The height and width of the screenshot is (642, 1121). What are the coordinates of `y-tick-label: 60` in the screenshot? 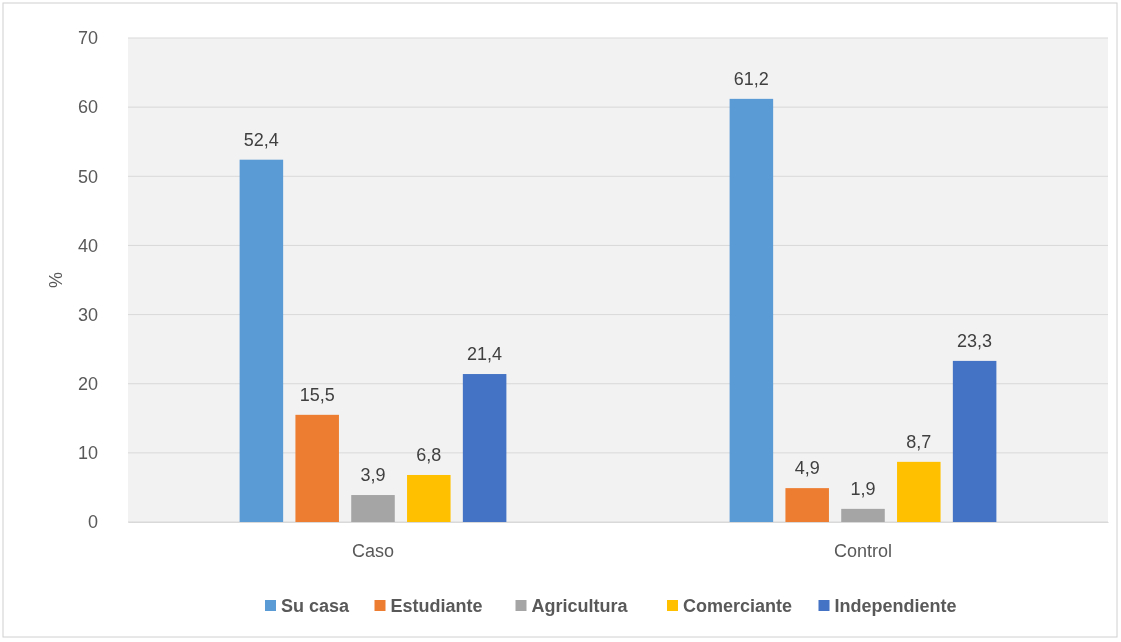 It's located at (87, 107).